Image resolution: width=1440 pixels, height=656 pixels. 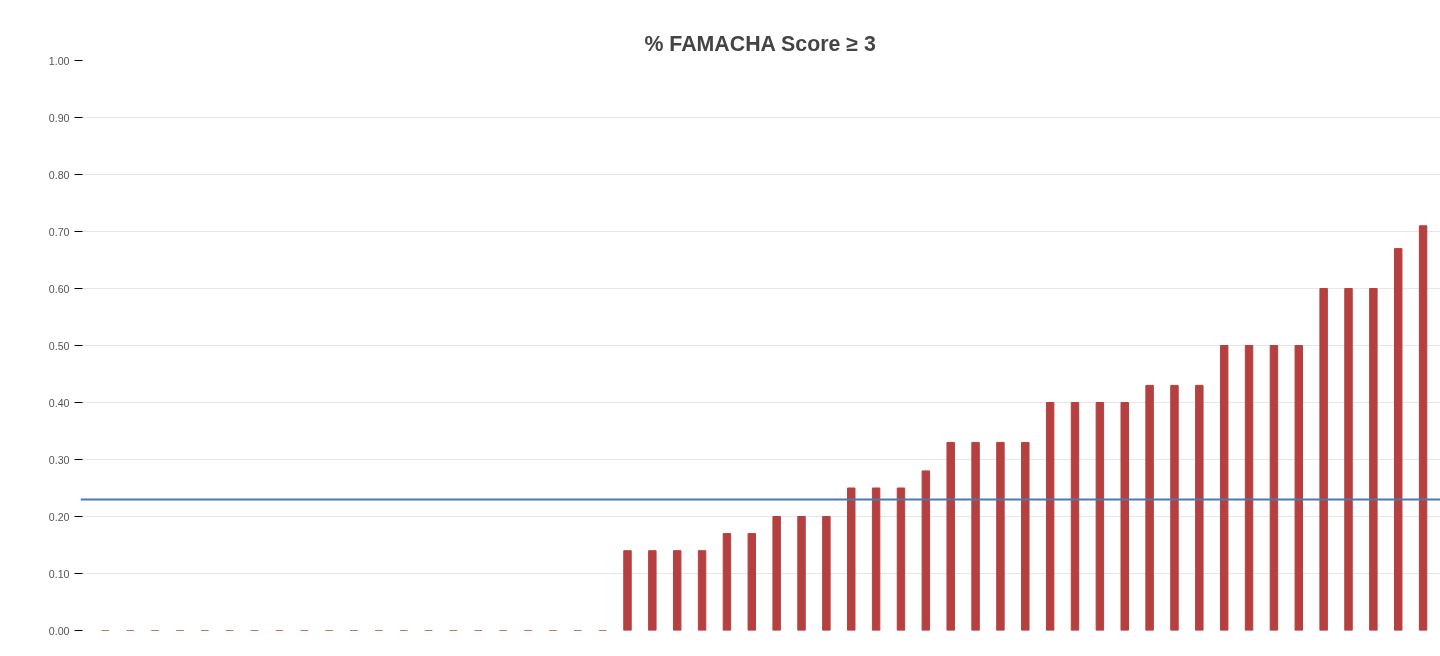 I want to click on y-tick-label: 0.80, so click(x=59, y=174).